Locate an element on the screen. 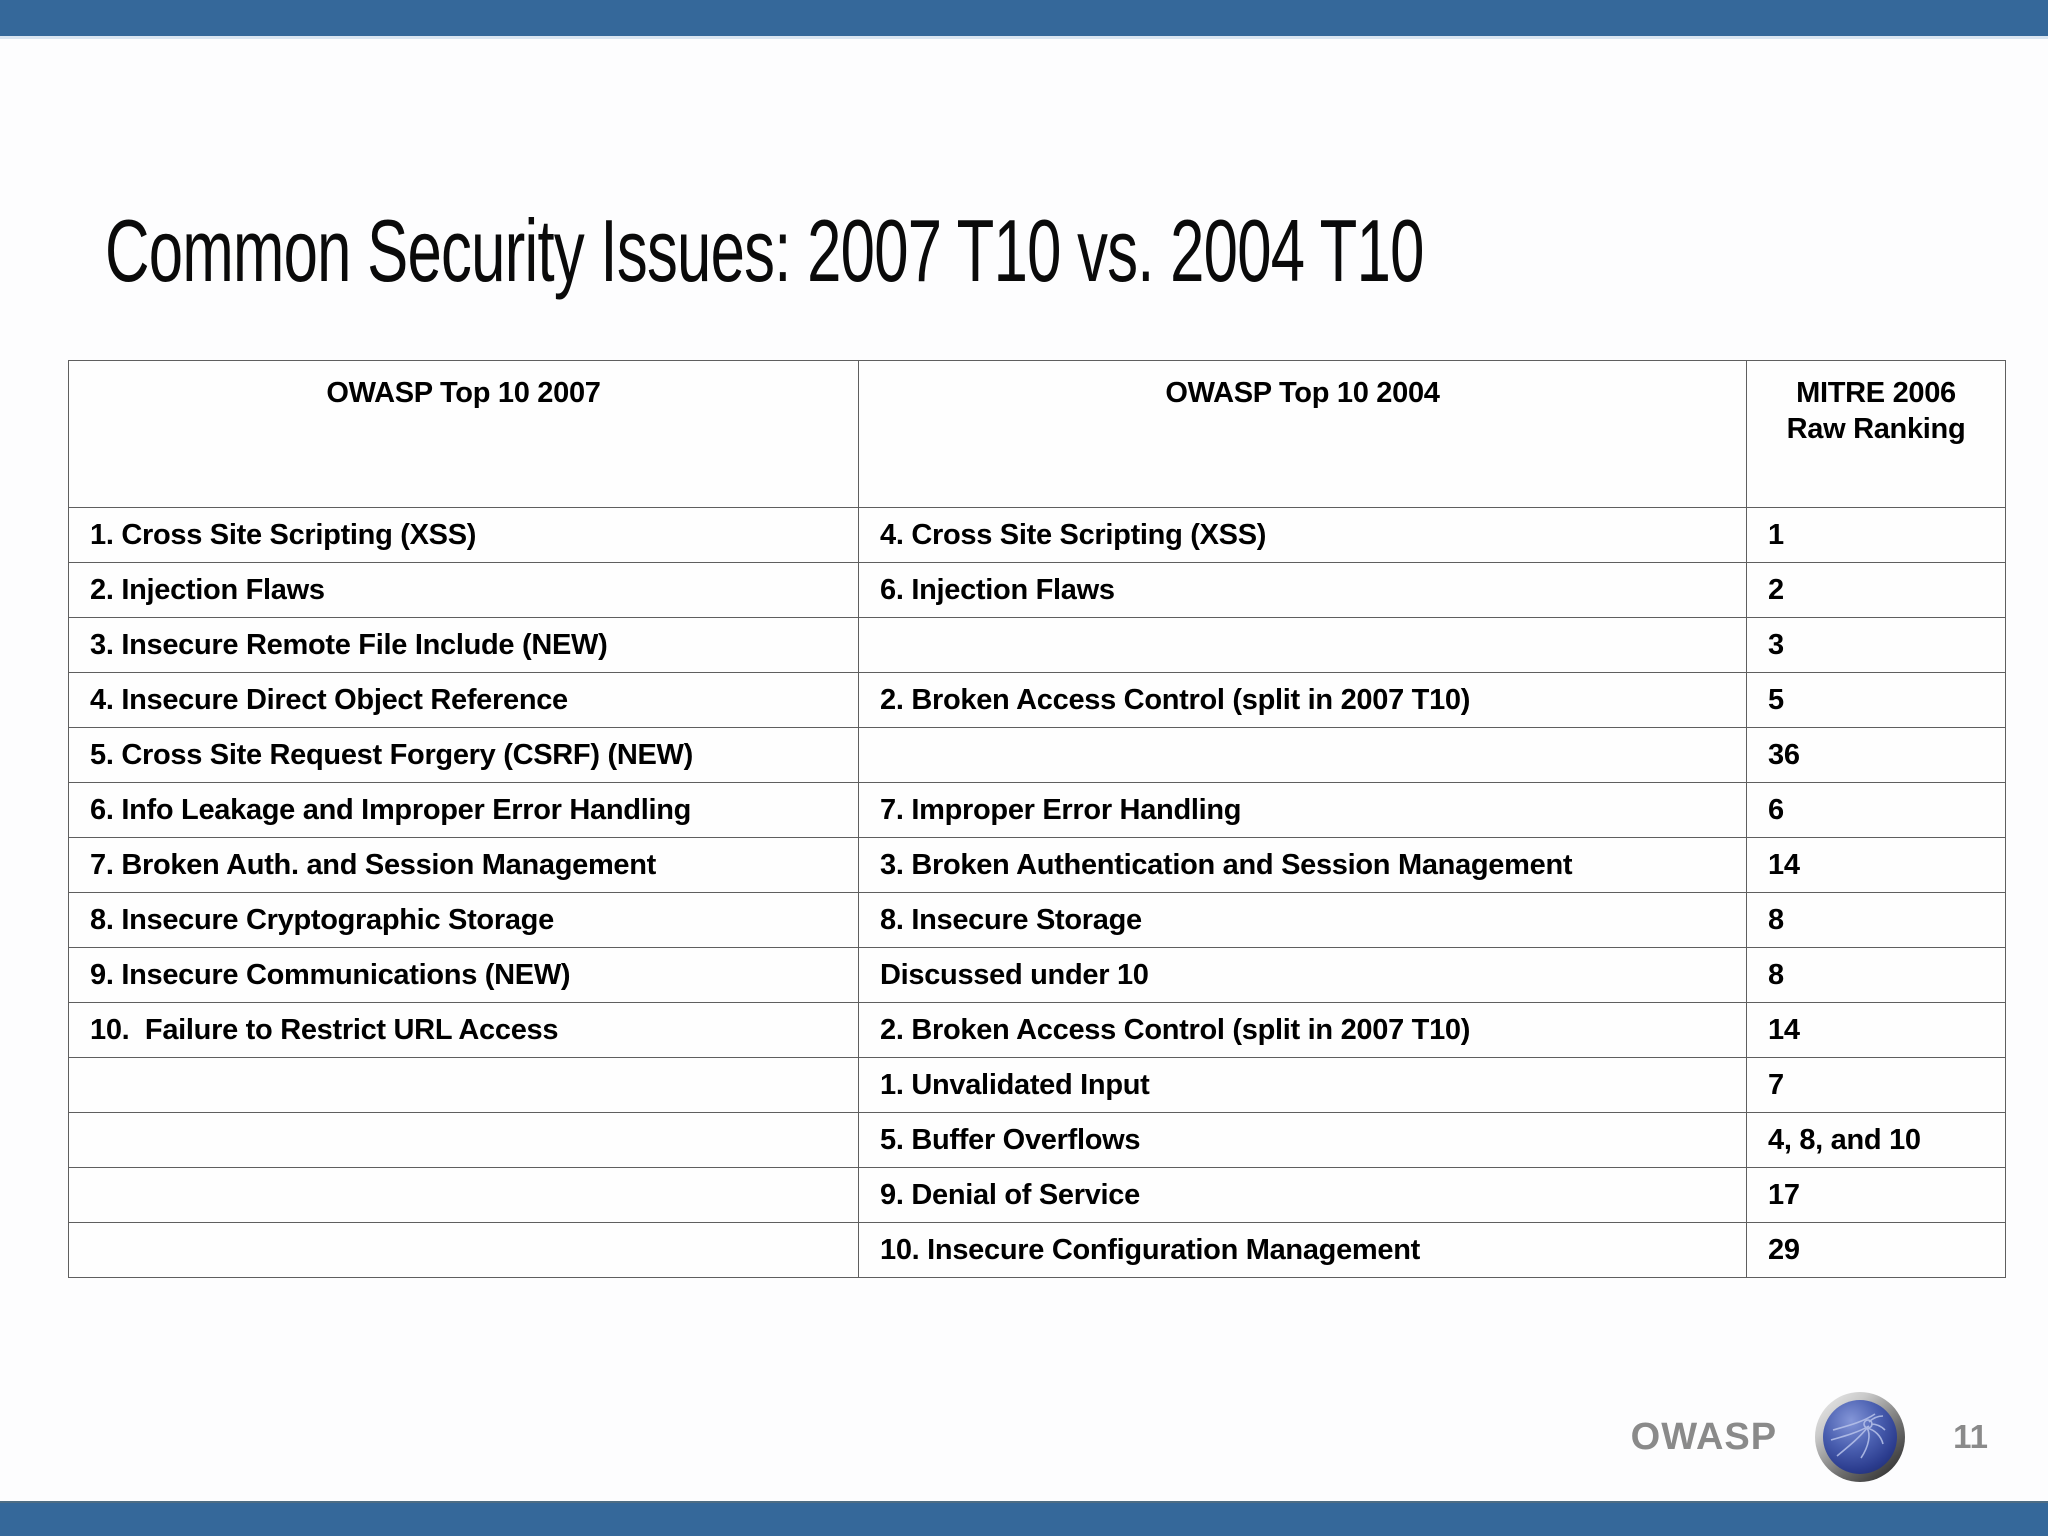  table-cell: 7. Broken Auth. and Session Management is located at coordinates (463, 865).